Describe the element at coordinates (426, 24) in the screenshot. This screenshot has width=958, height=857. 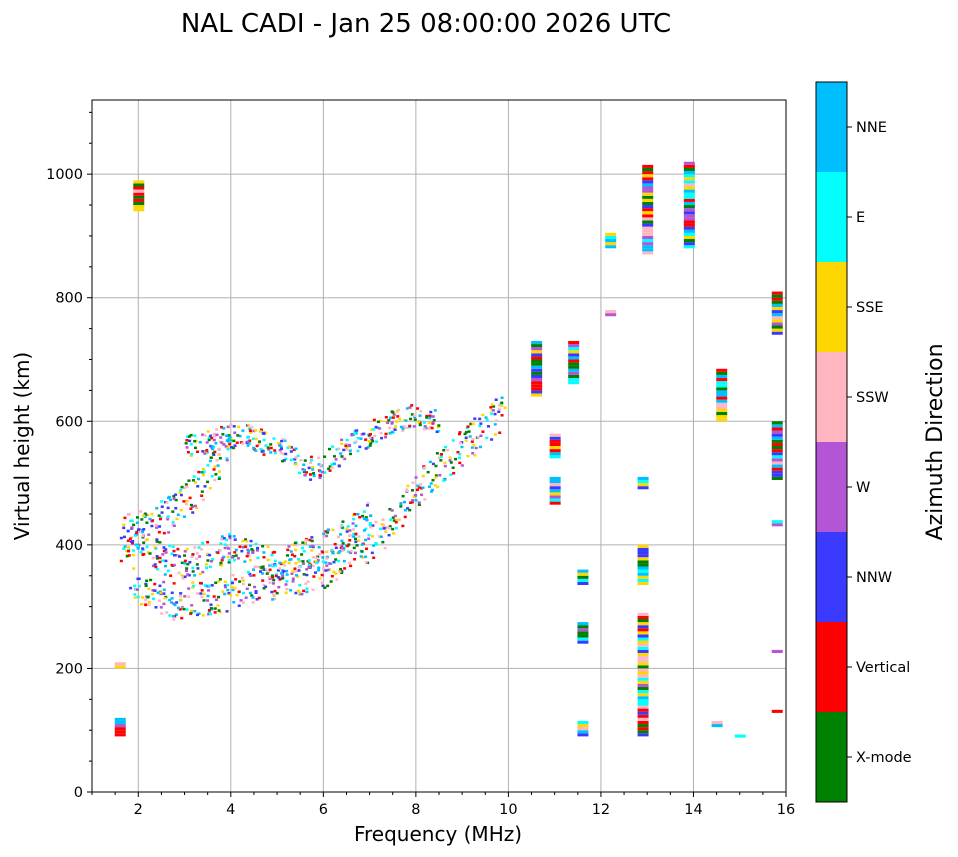
I see `chart-title: NAL CADI - Jan 25 08:00:00 2026 UTC` at that location.